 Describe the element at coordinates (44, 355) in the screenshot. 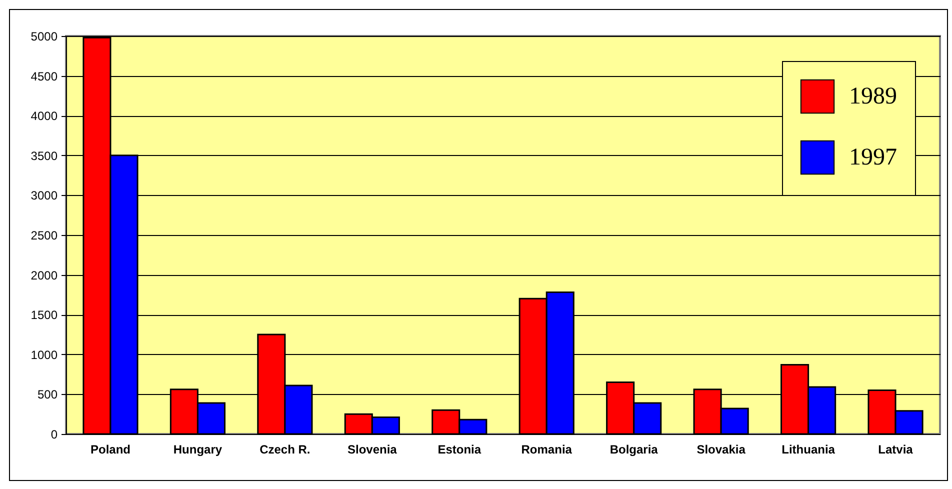

I see `y-tick-label: 1000` at that location.